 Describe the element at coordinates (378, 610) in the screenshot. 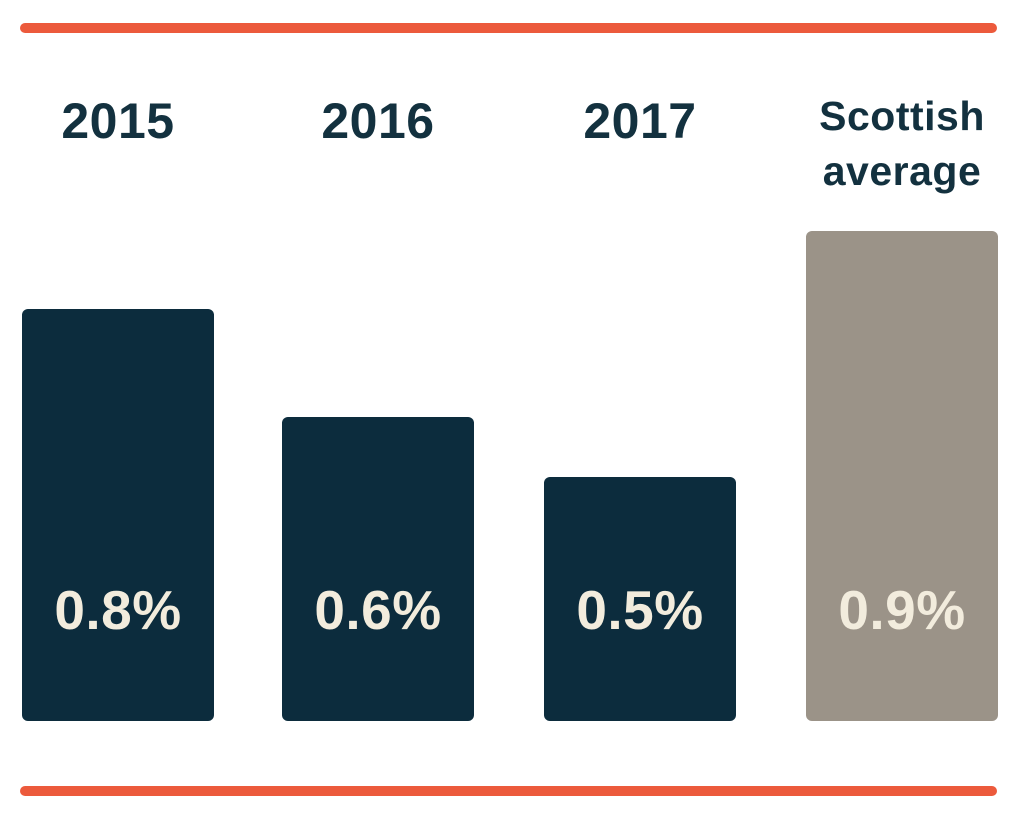

I see `bar-value-2016: 0.6%` at that location.